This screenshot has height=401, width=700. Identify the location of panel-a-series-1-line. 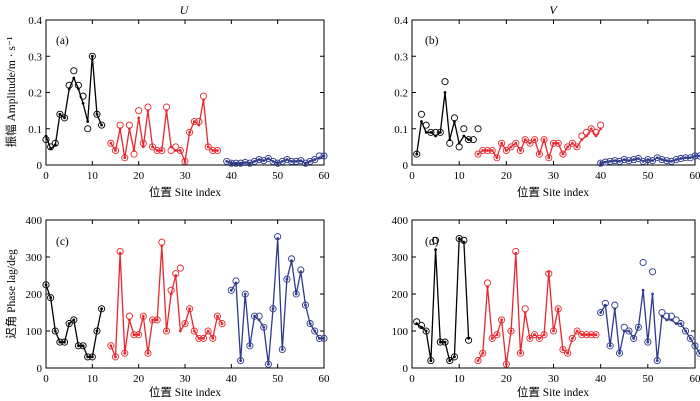
(164, 131).